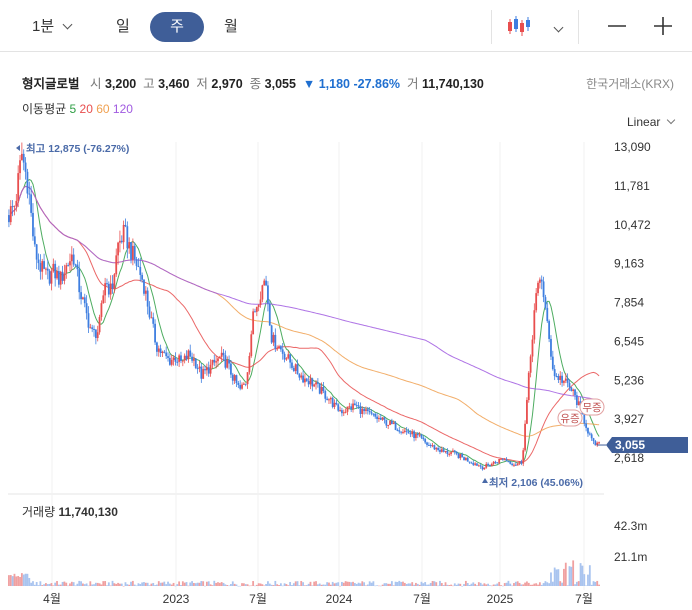  What do you see at coordinates (52, 27) in the screenshot?
I see `timeframe-1min-dropdown: 1분` at bounding box center [52, 27].